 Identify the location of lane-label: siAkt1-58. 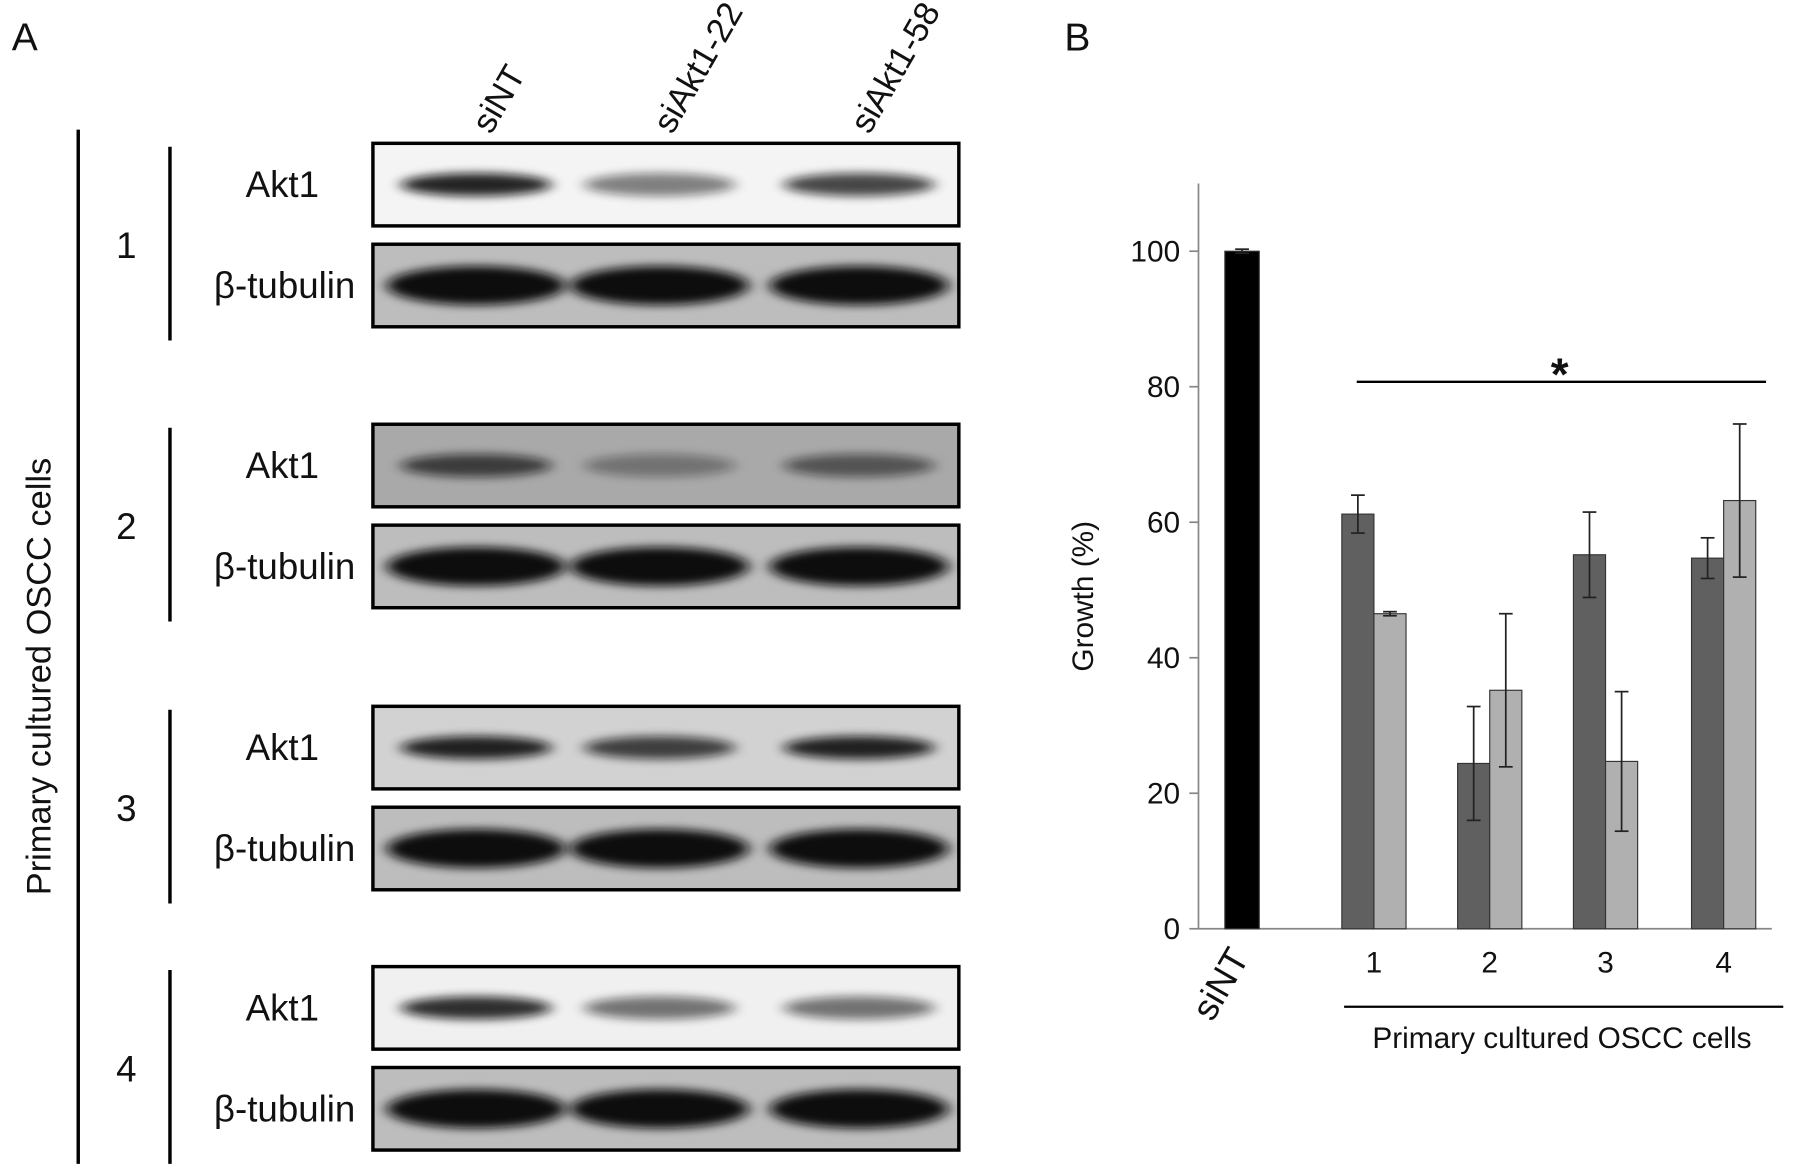
(895, 69).